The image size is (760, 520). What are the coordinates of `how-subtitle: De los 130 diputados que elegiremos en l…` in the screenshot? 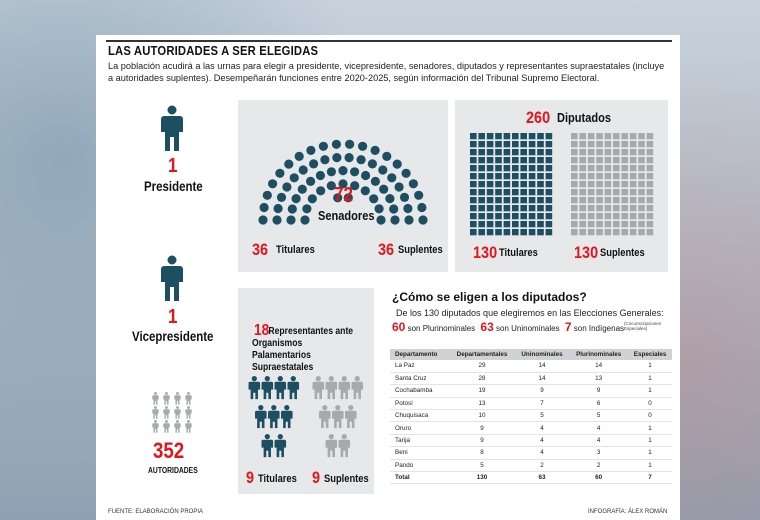 It's located at (530, 313).